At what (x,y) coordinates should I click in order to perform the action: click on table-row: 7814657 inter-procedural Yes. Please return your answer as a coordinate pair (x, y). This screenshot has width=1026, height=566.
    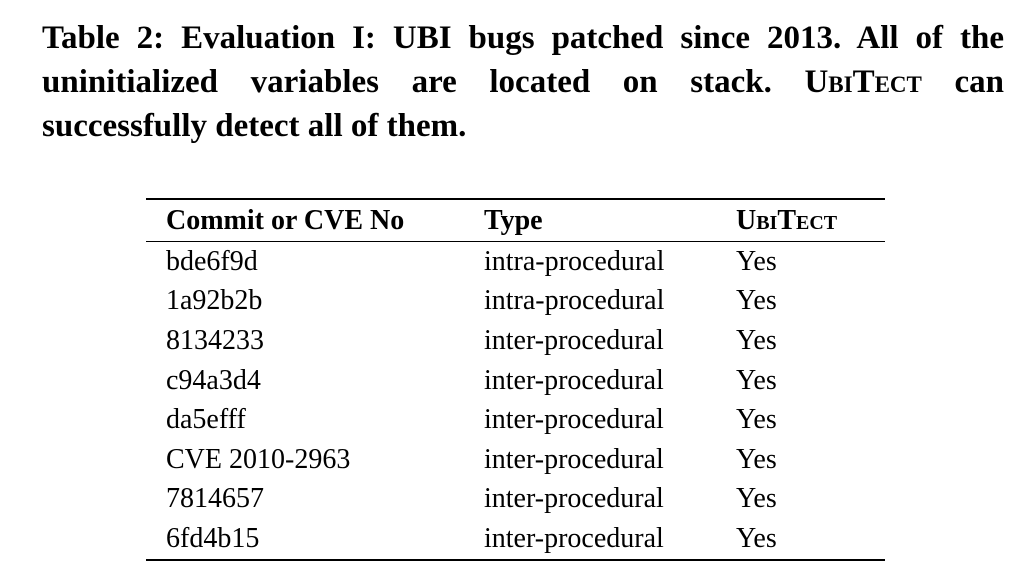
    Looking at the image, I should click on (515, 500).